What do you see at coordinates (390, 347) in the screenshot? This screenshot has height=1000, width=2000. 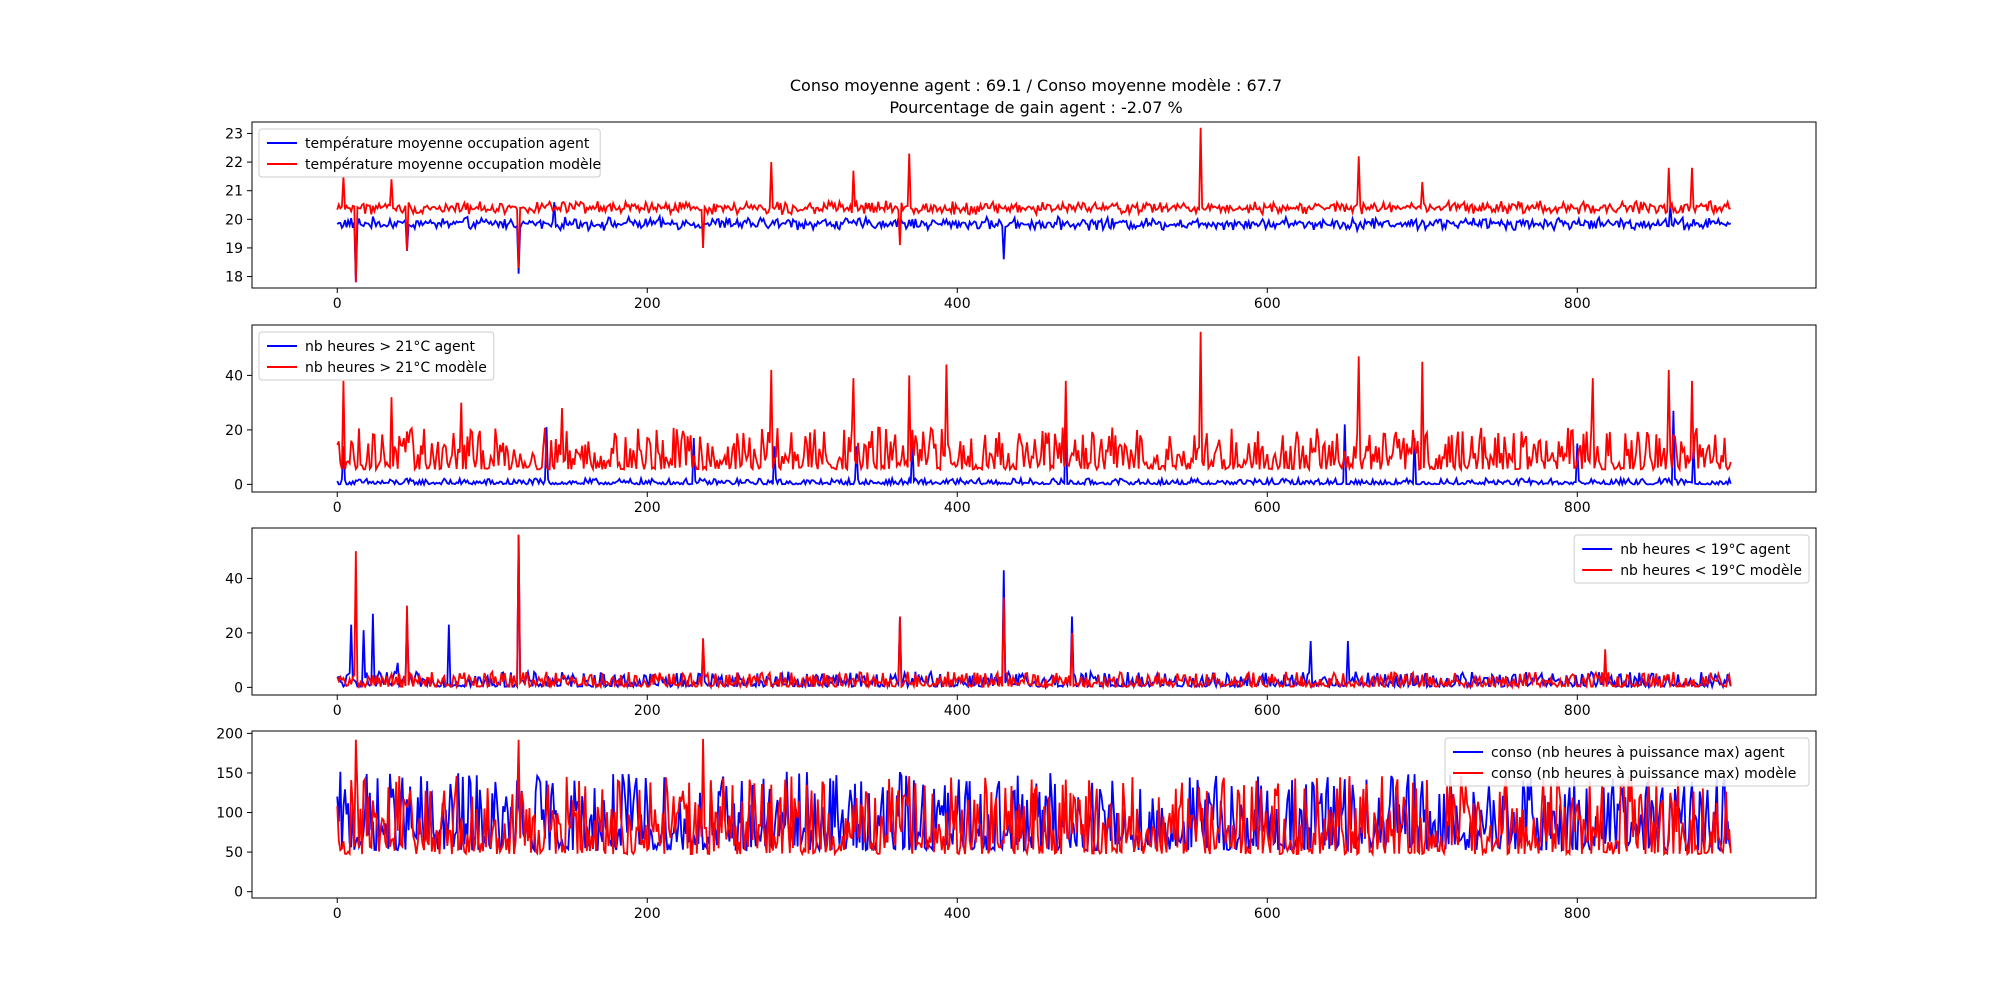 I see `legend-entry: nb heures > 21°C agent` at bounding box center [390, 347].